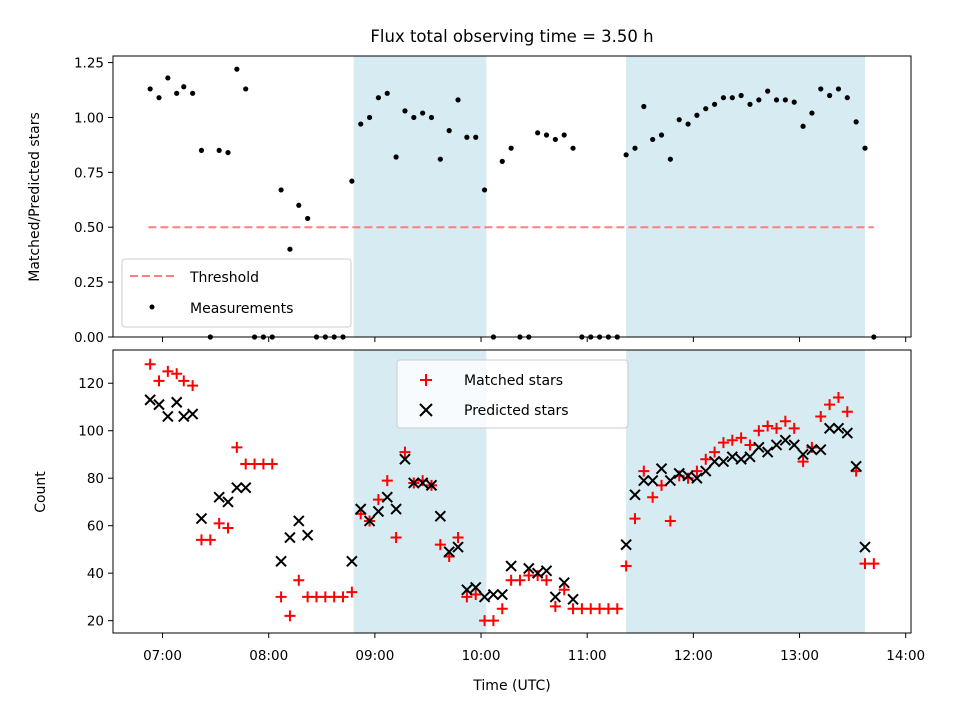  What do you see at coordinates (95, 574) in the screenshot?
I see `y-tick-label: 40` at bounding box center [95, 574].